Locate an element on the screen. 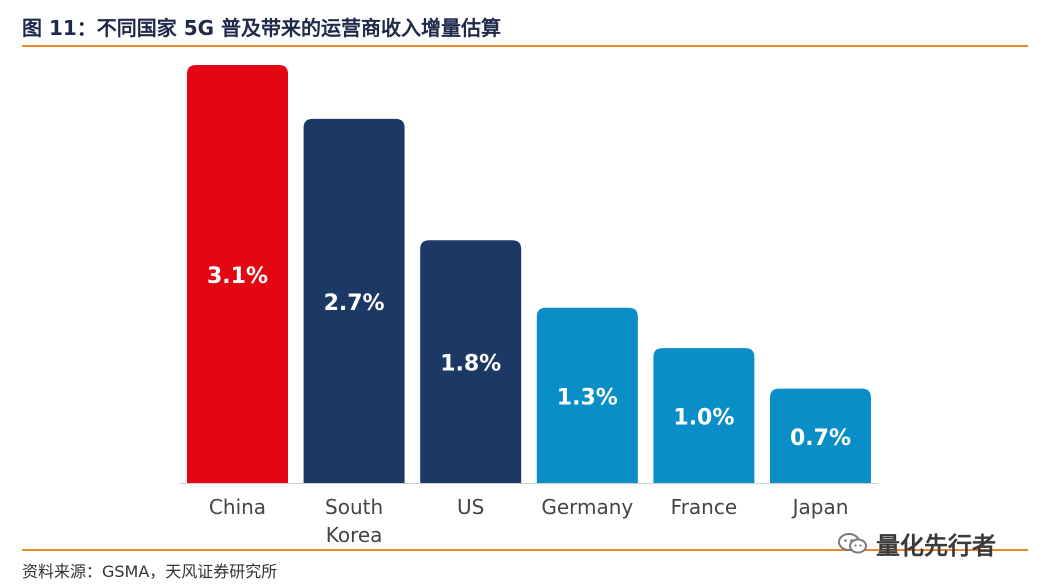 This screenshot has height=588, width=1043. bar-japan is located at coordinates (820, 435).